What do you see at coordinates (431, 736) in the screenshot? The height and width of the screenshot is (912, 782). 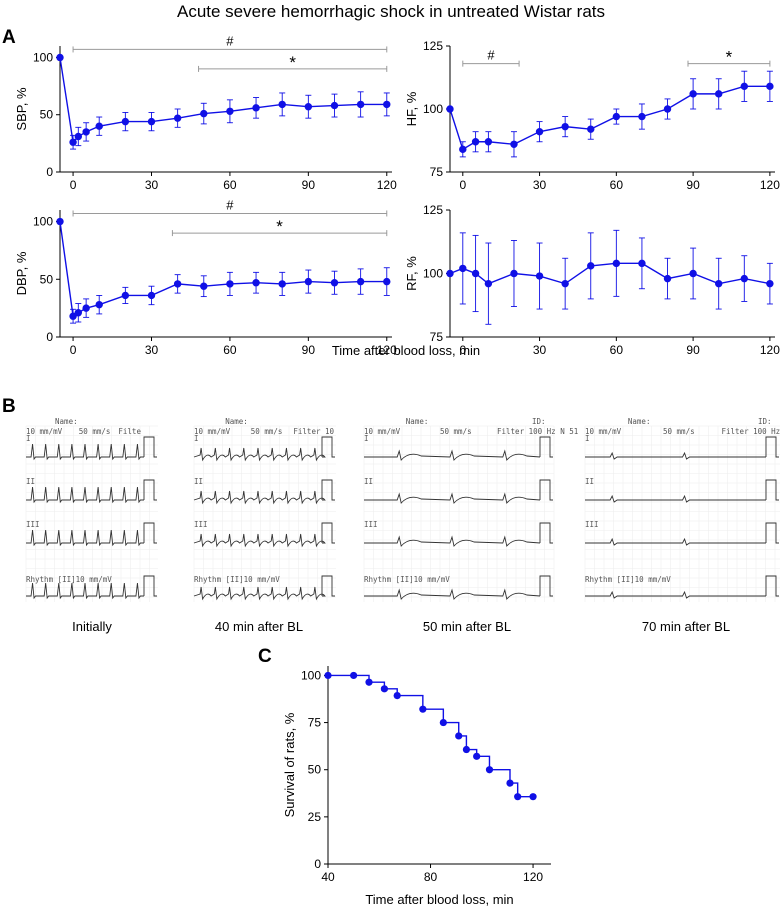 I see `survival-step-line` at bounding box center [431, 736].